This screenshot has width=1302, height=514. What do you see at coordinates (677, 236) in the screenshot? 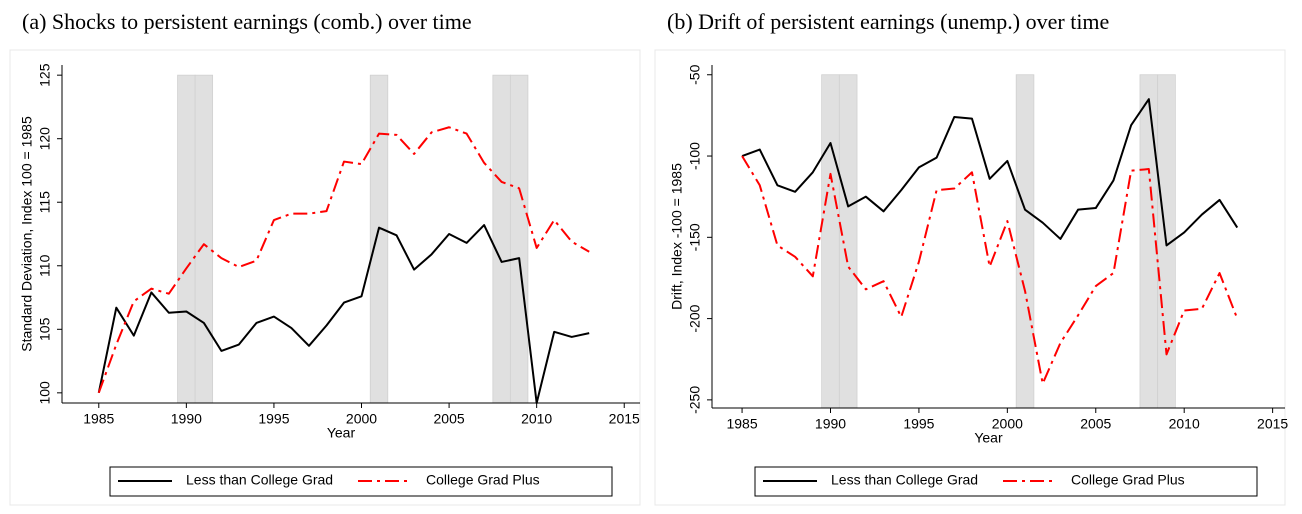
I see `y-axis-title: Drift, Index -100 = 1985` at bounding box center [677, 236].